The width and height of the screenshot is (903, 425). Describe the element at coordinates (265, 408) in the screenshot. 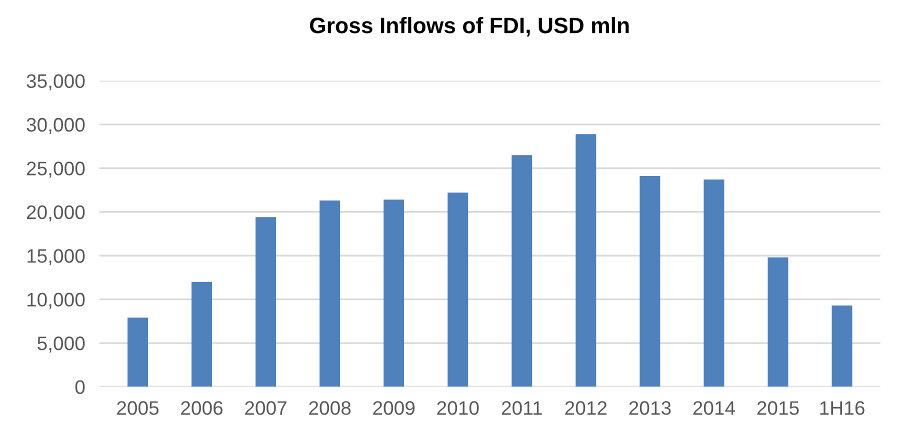

I see `x-tick-label: 2007` at that location.